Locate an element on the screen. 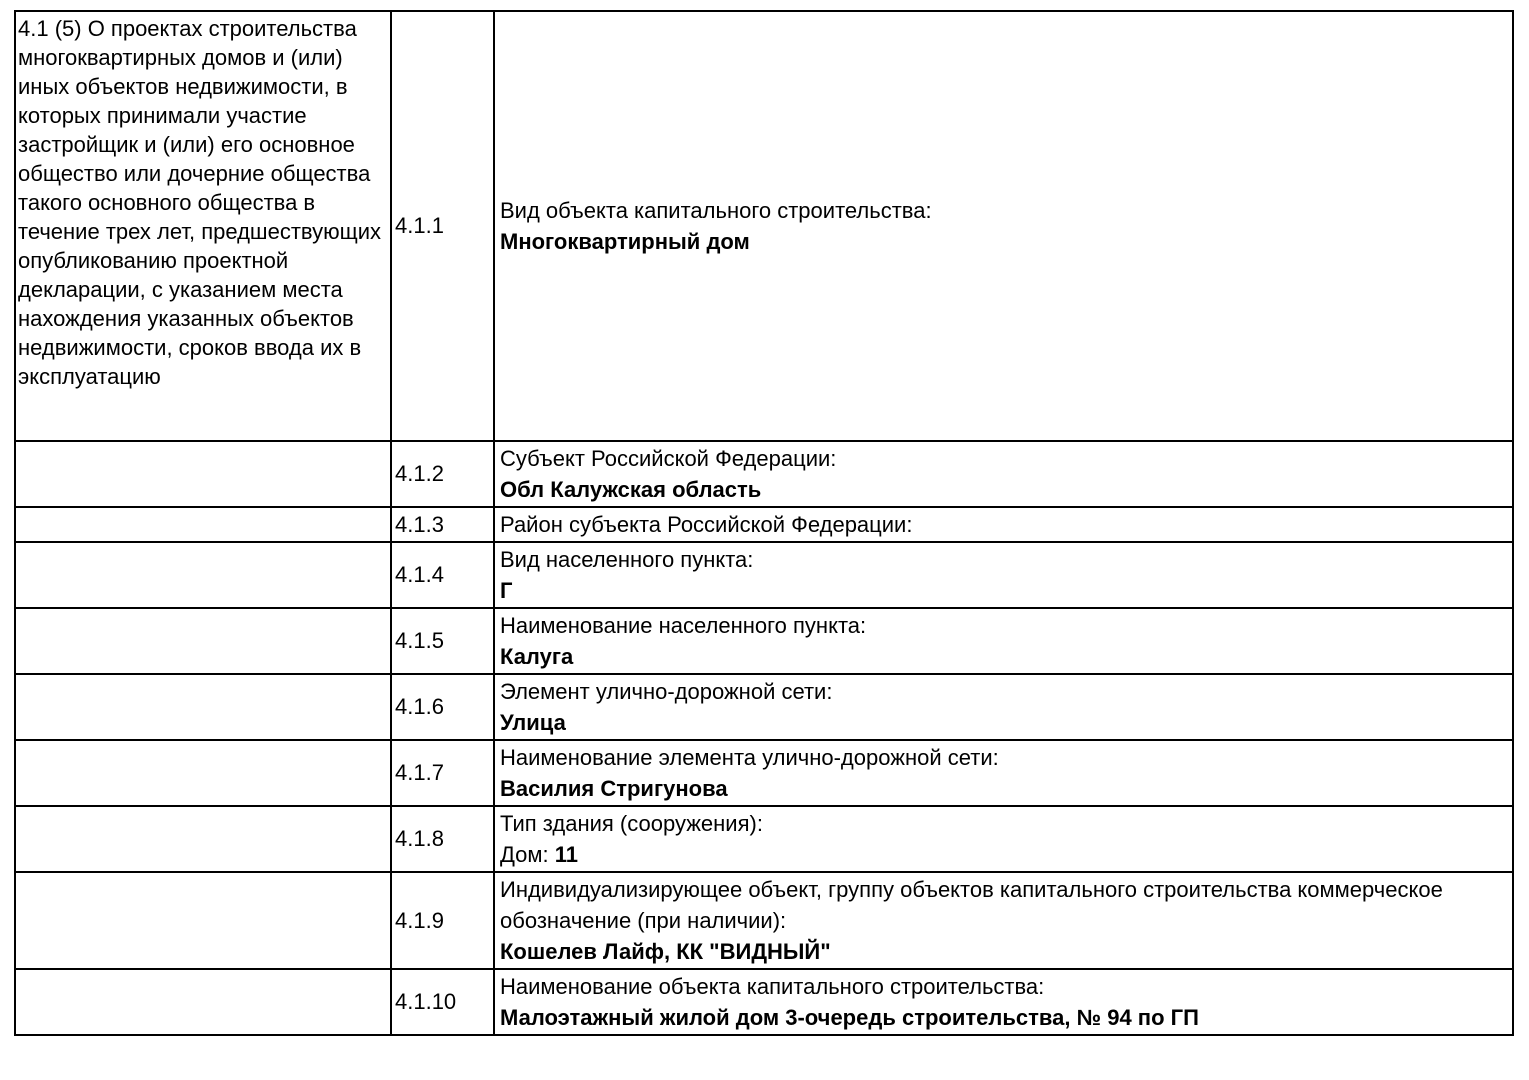 The width and height of the screenshot is (1529, 1080). field-label: Район субъекта Российской Федерации: is located at coordinates (706, 524).